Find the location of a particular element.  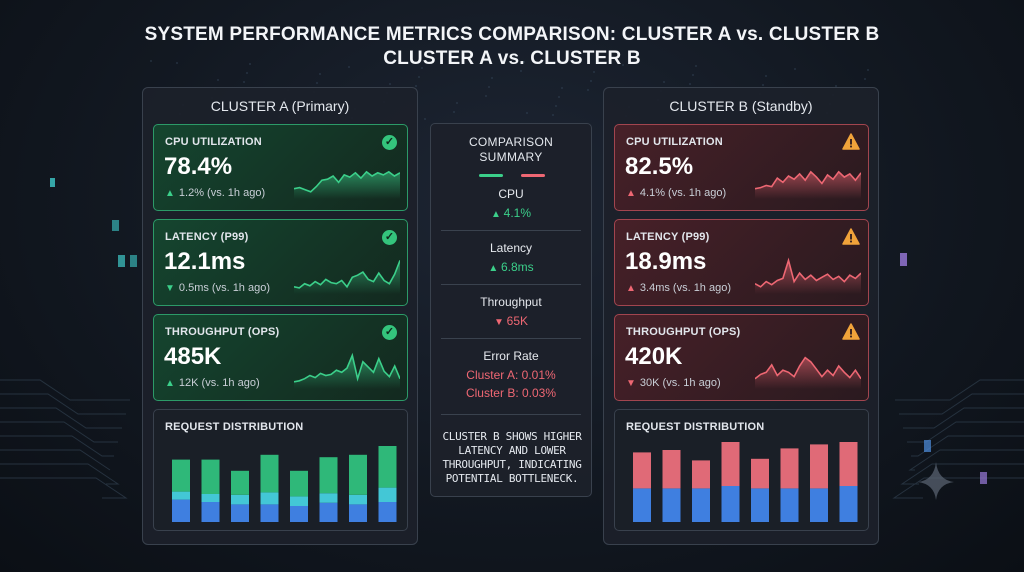

card-delta: ▲ 1.2% (vs. 1h ago) is located at coordinates (215, 193).